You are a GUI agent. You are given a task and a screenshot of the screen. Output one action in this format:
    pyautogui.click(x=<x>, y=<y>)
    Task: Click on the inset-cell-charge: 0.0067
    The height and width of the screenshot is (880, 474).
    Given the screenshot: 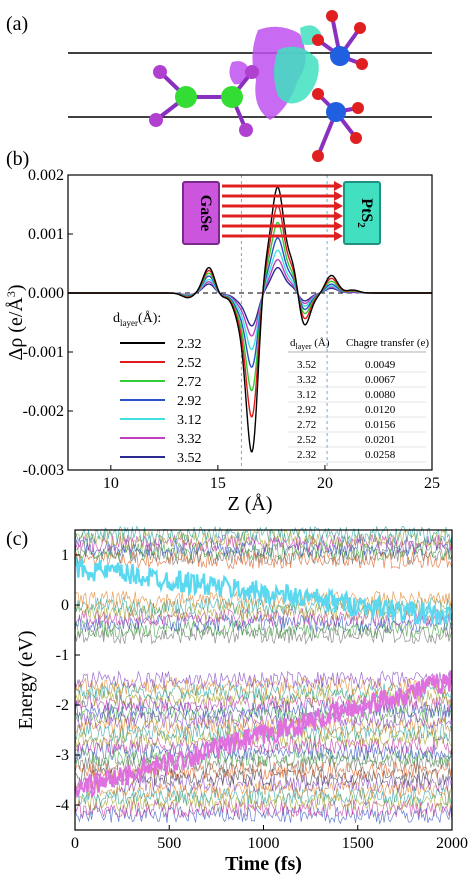 What is the action you would take?
    pyautogui.click(x=380, y=380)
    